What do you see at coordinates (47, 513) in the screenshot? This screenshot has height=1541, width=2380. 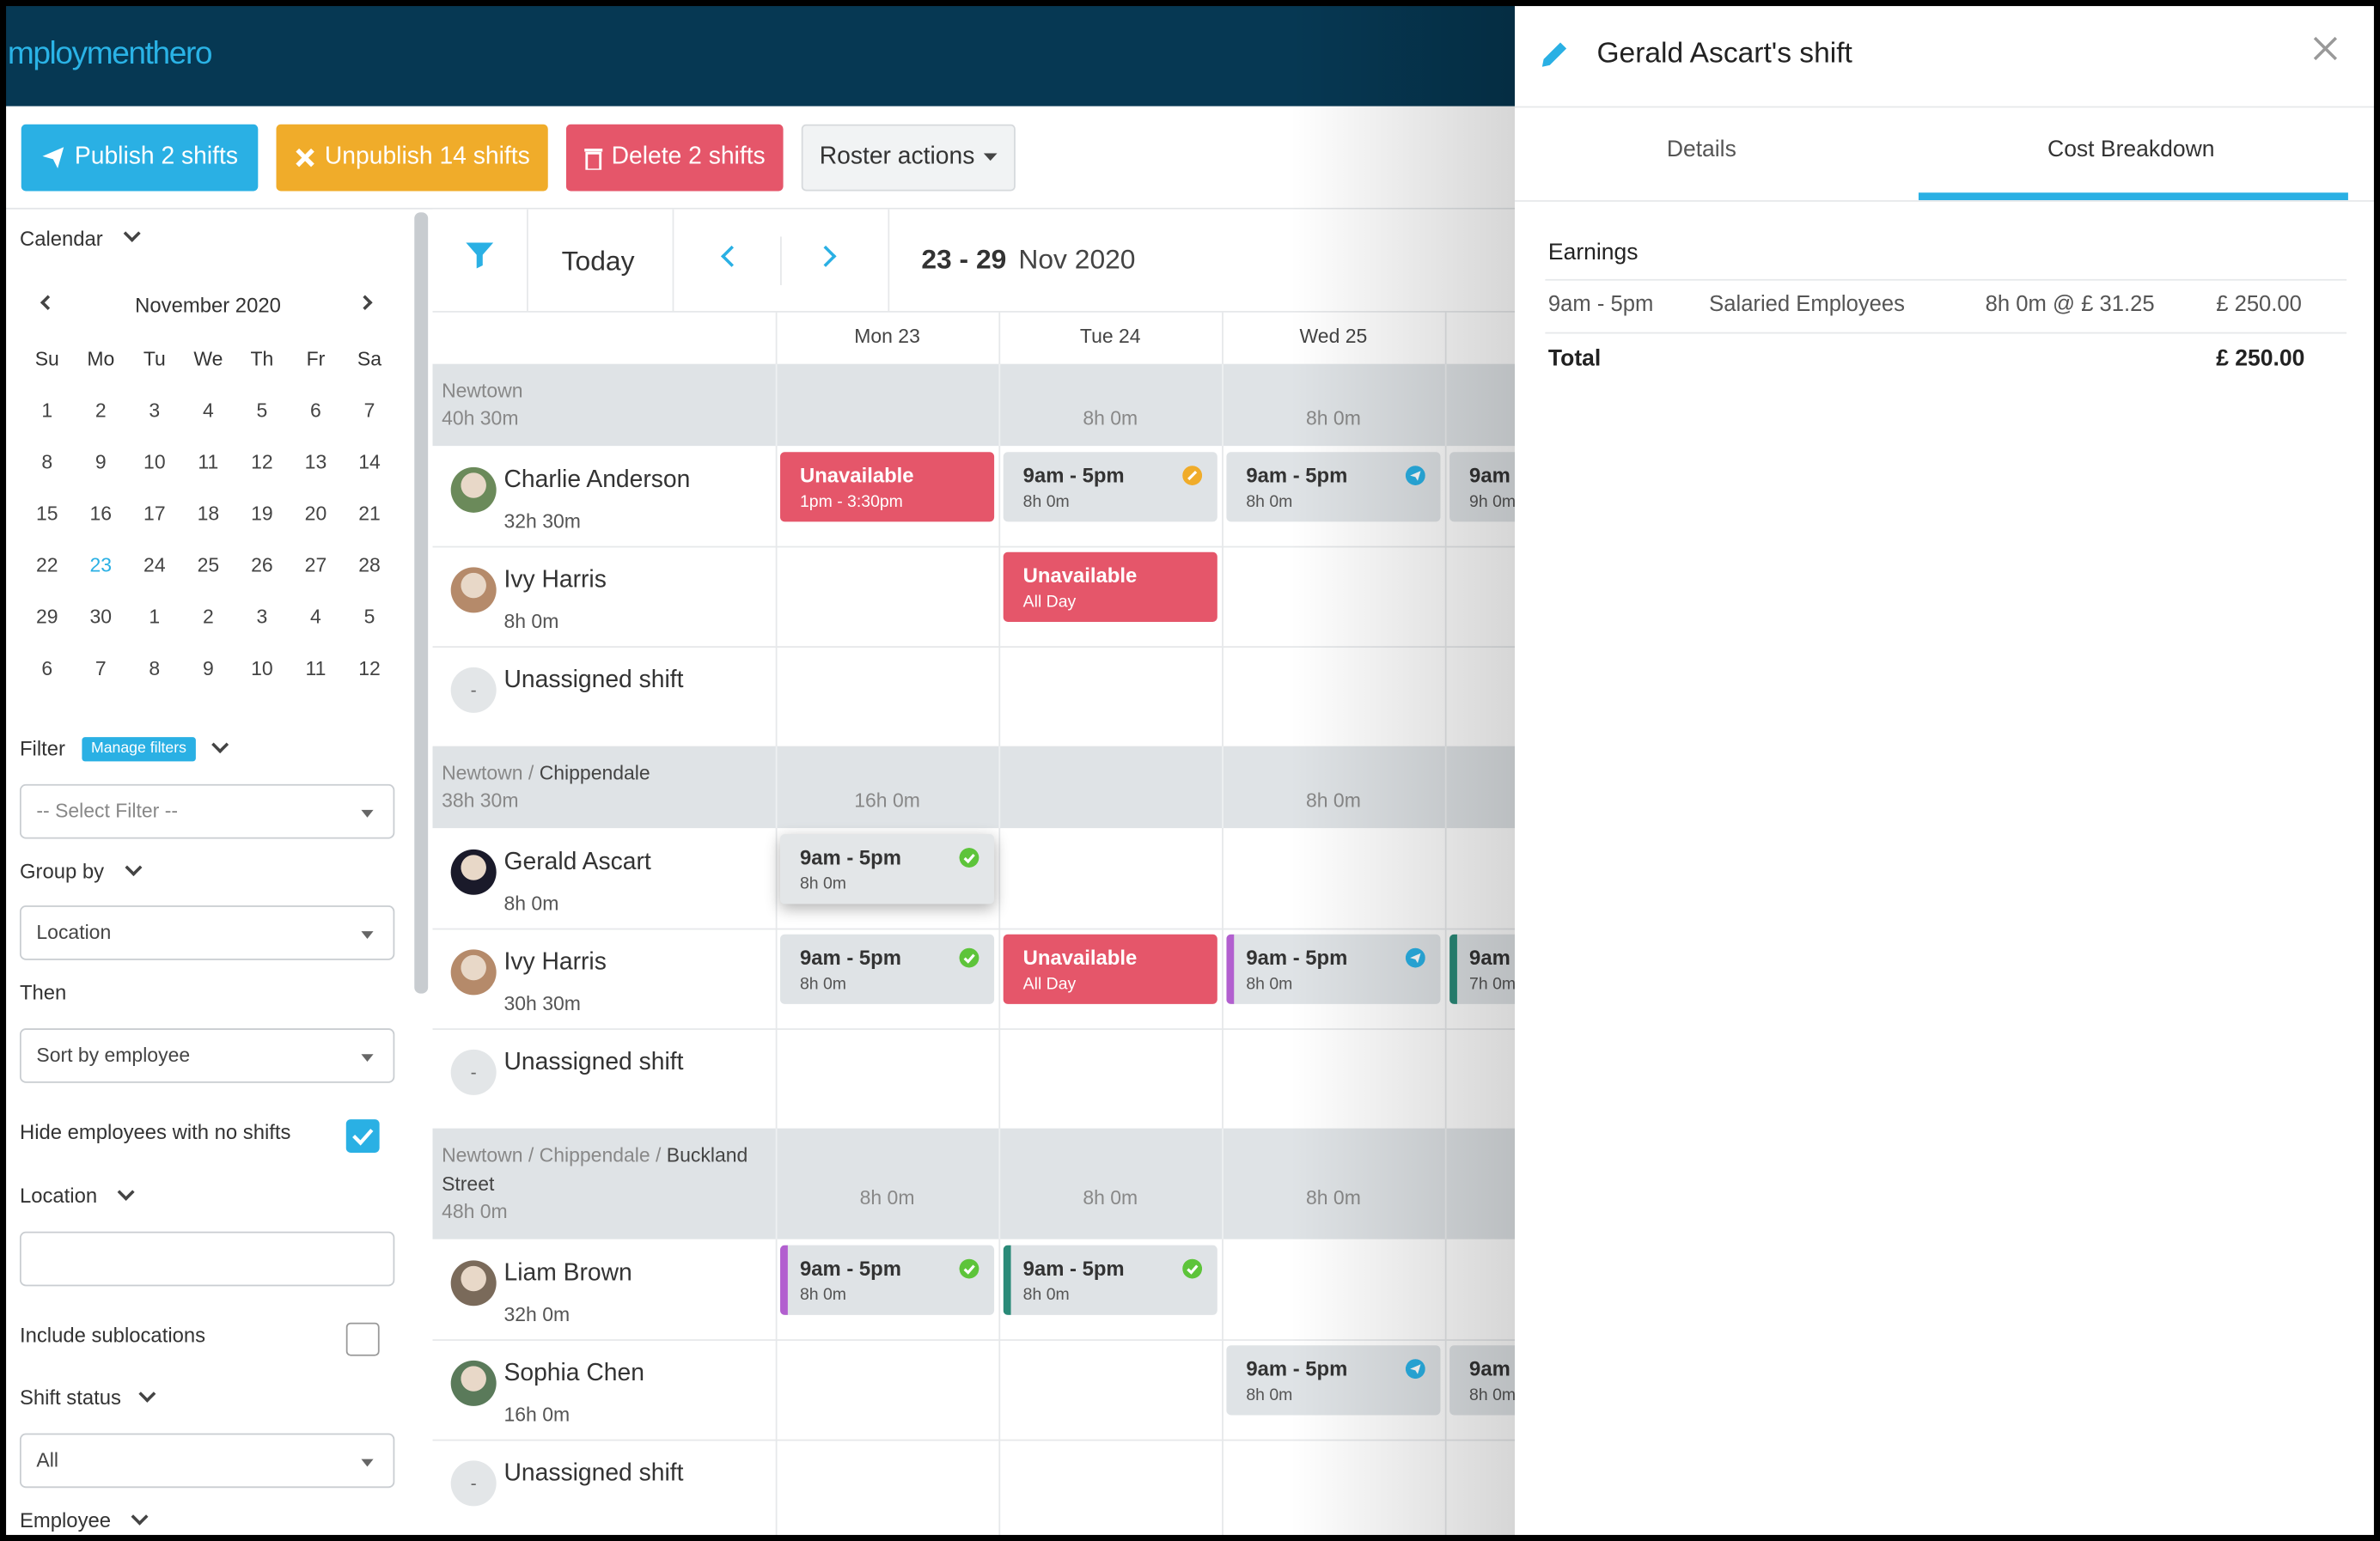 I see `calendar-day: 15` at bounding box center [47, 513].